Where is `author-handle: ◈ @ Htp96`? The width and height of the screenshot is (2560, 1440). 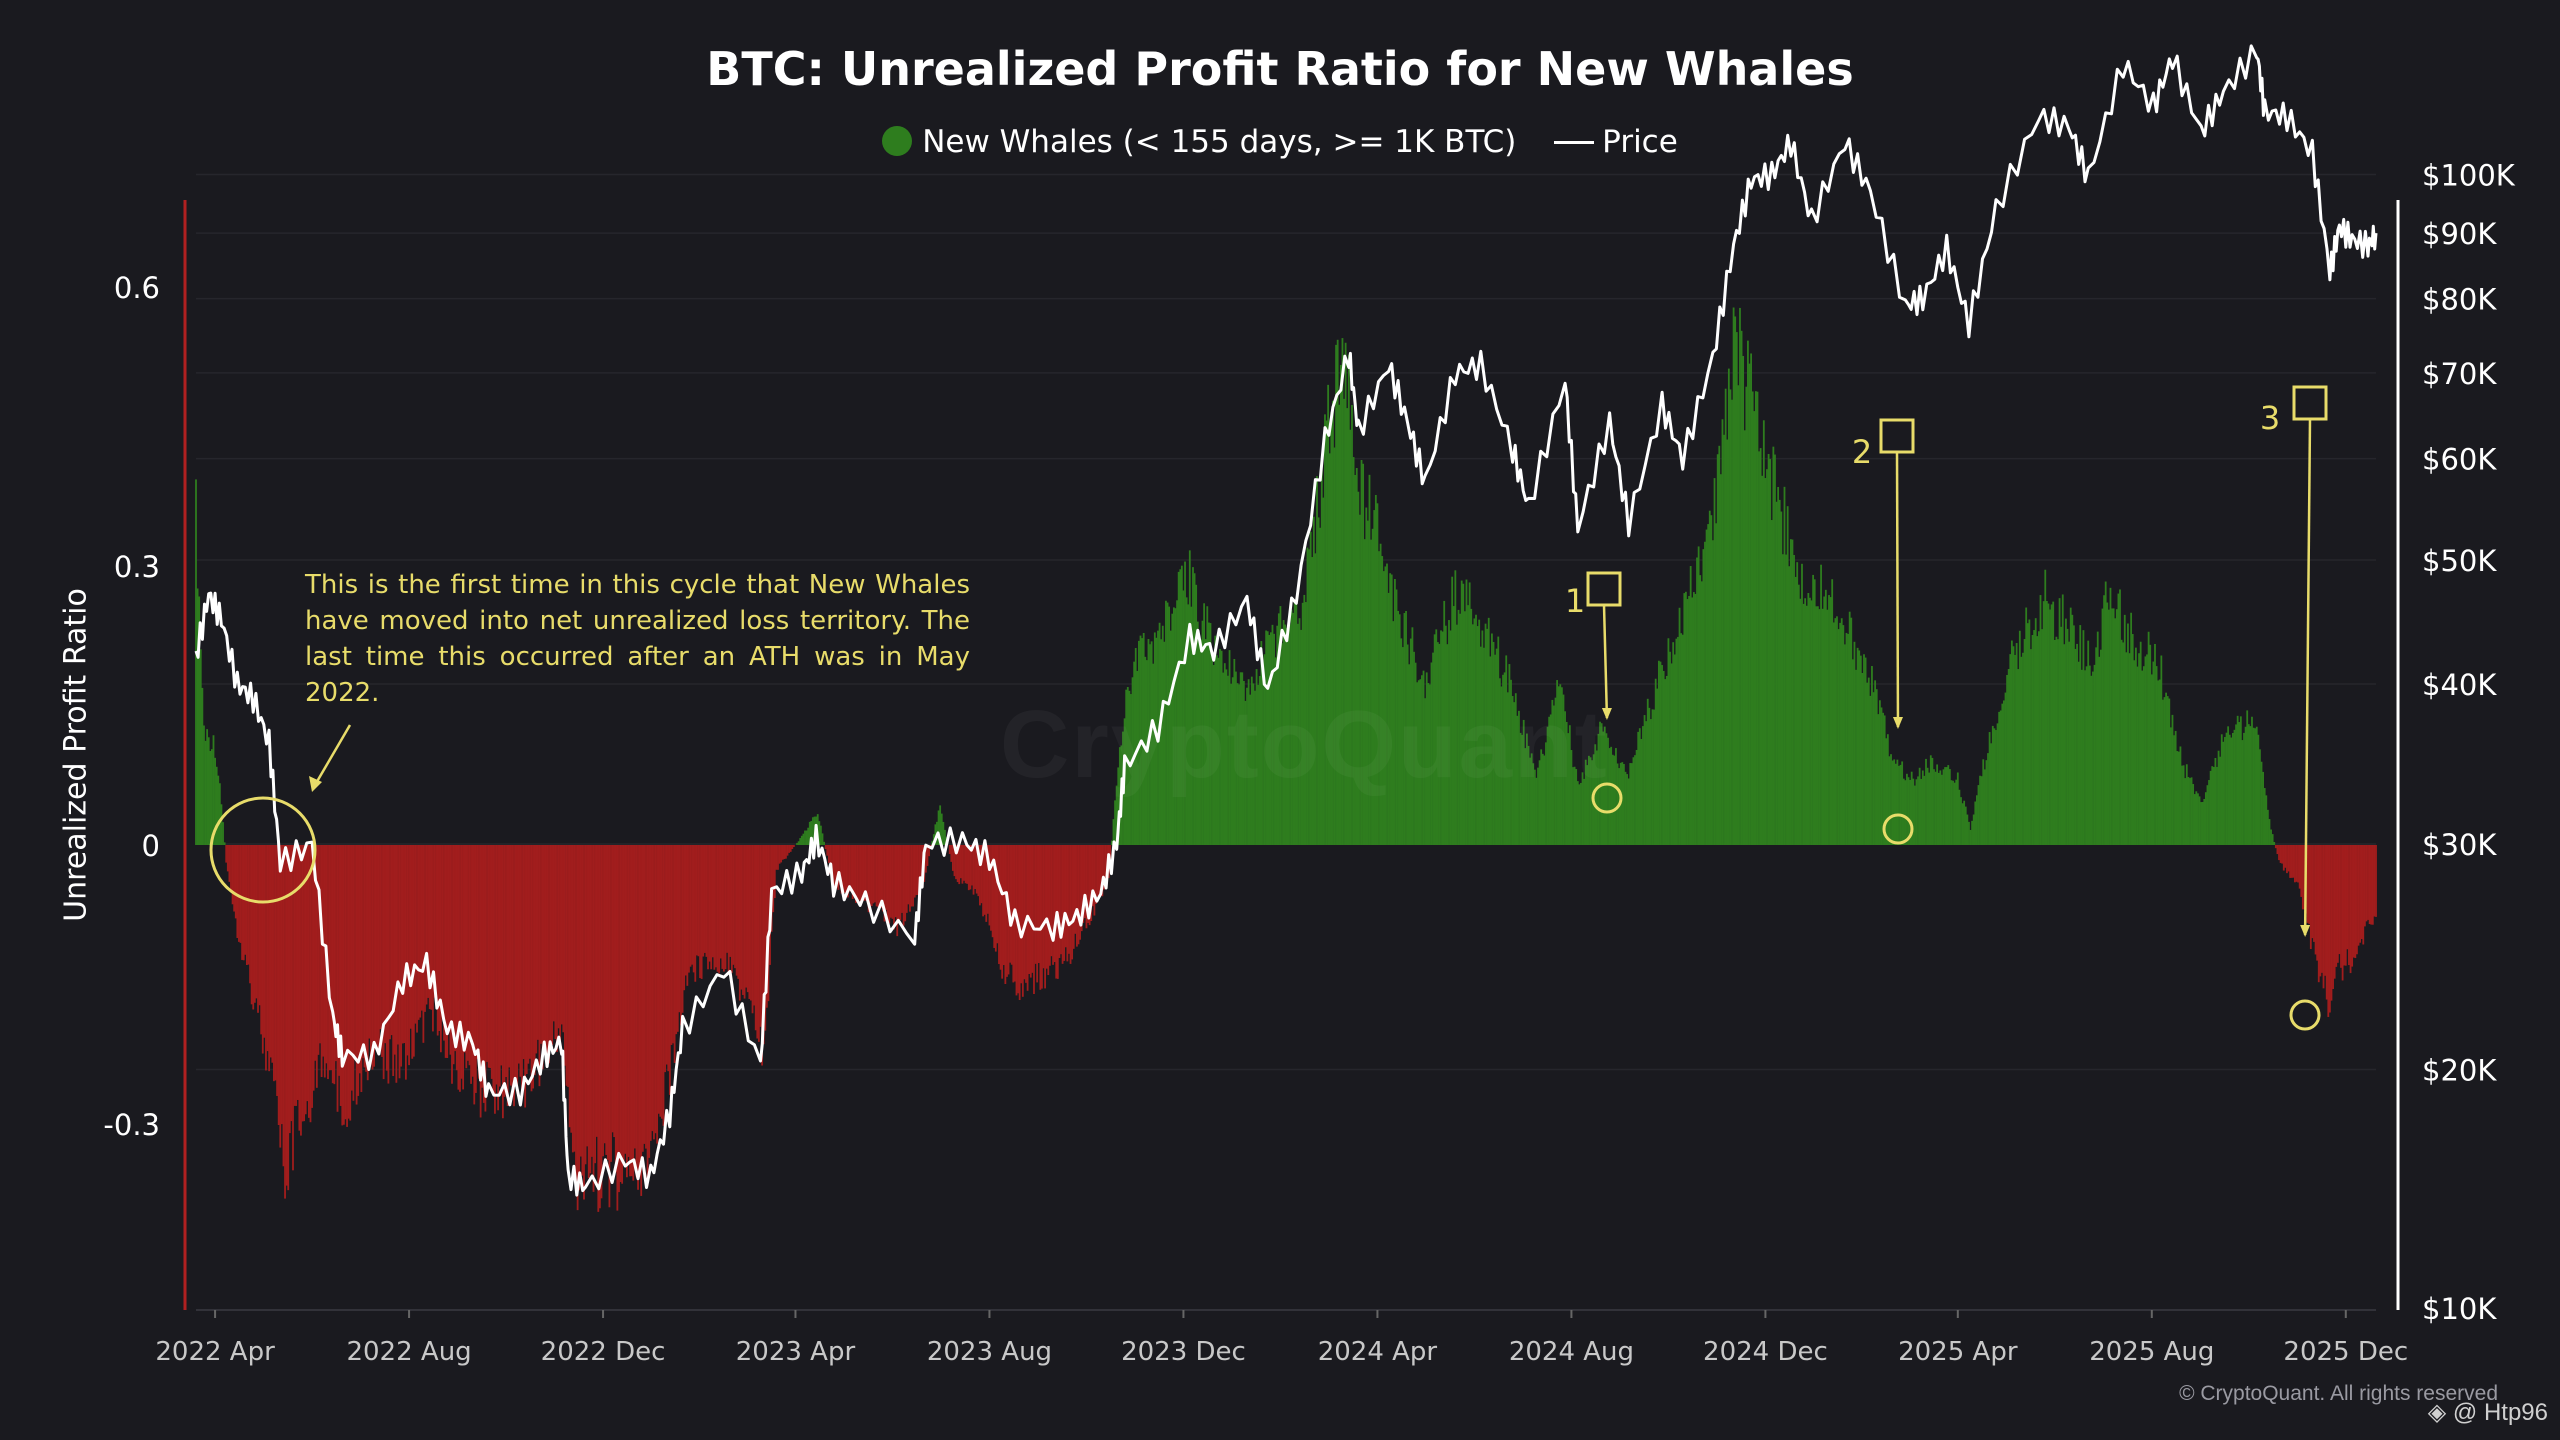
author-handle: ◈ @ Htp96 is located at coordinates (2487, 1412).